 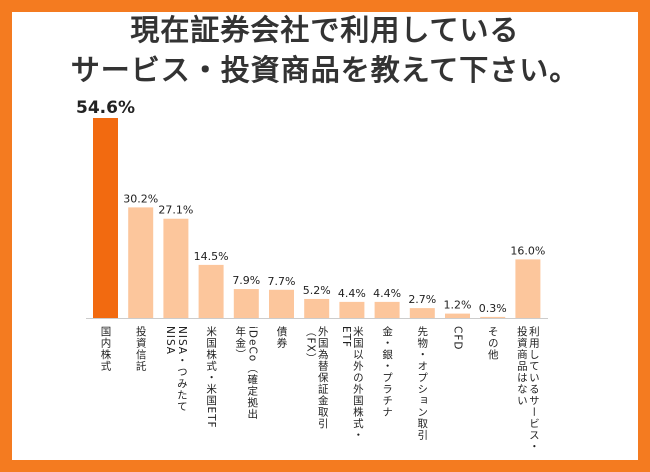 I want to click on category-label-6-0: 外国為替保証金取引, so click(x=323, y=378).